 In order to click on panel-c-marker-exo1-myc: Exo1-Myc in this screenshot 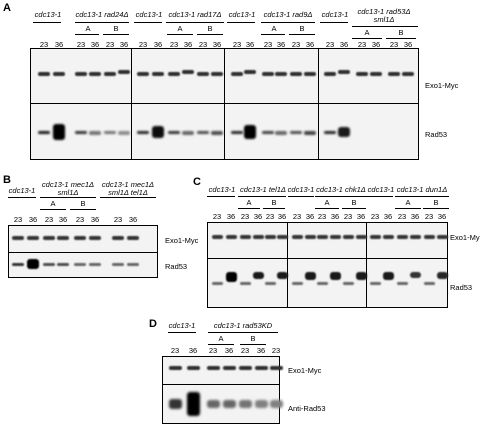, I will do `click(465, 237)`.